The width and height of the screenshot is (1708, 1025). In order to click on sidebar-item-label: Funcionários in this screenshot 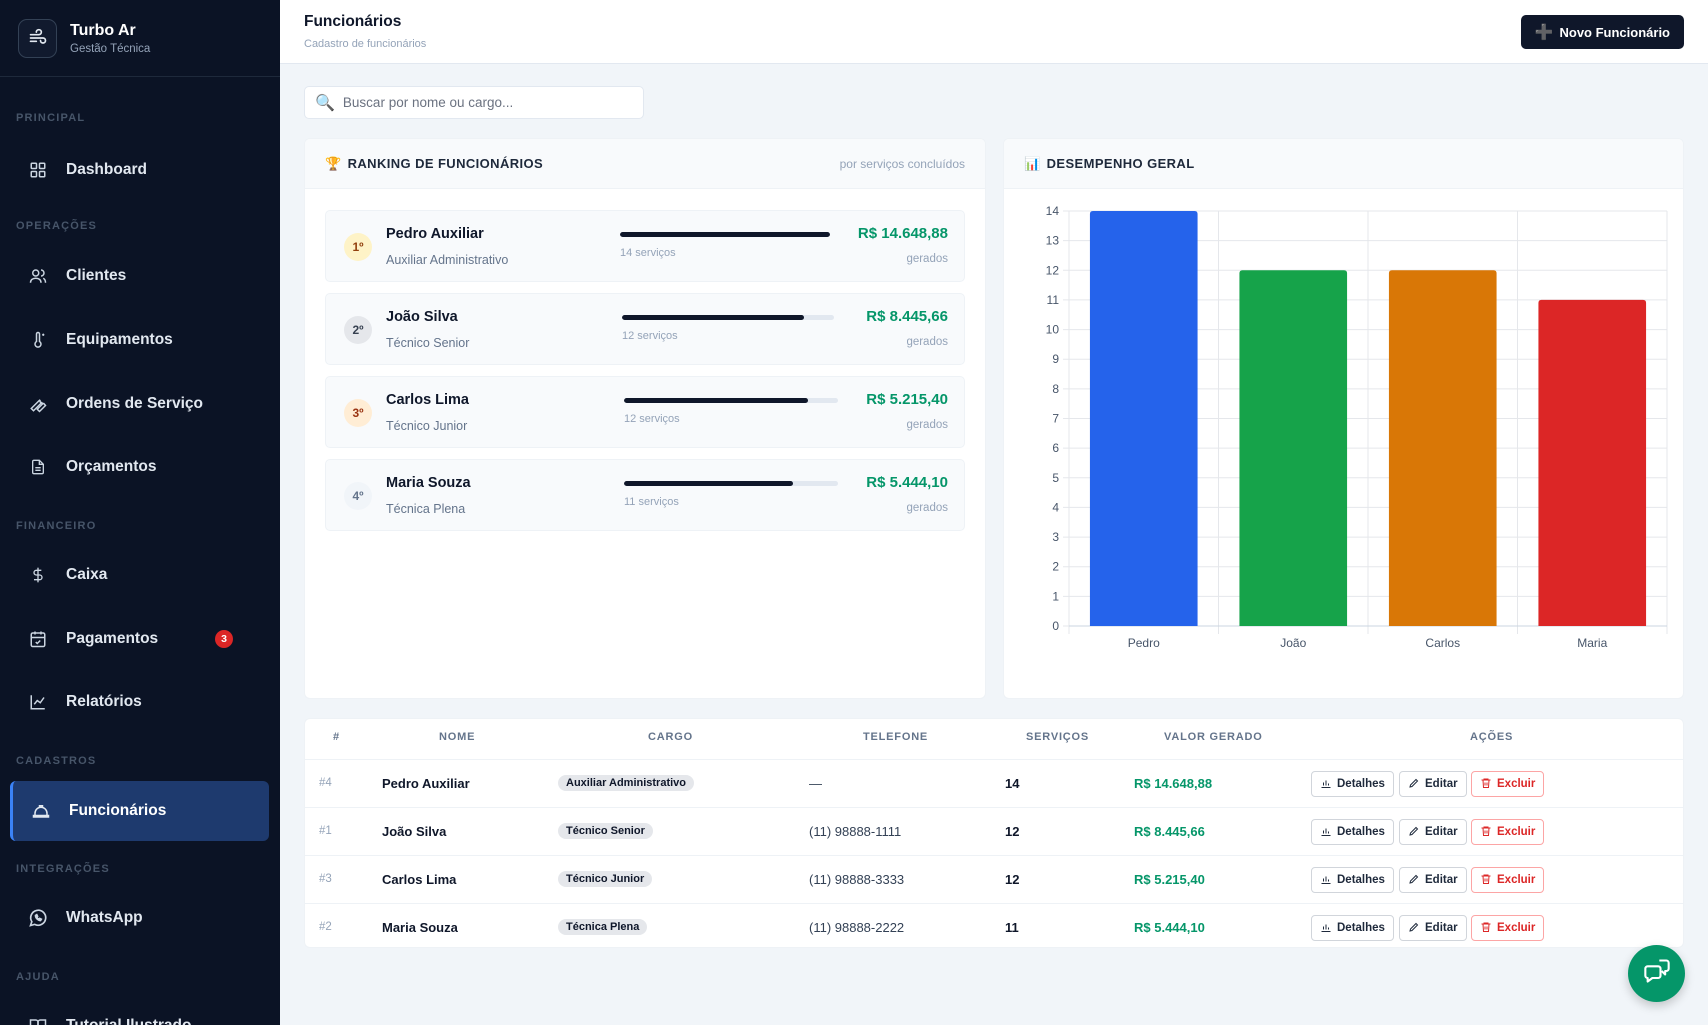, I will do `click(118, 810)`.